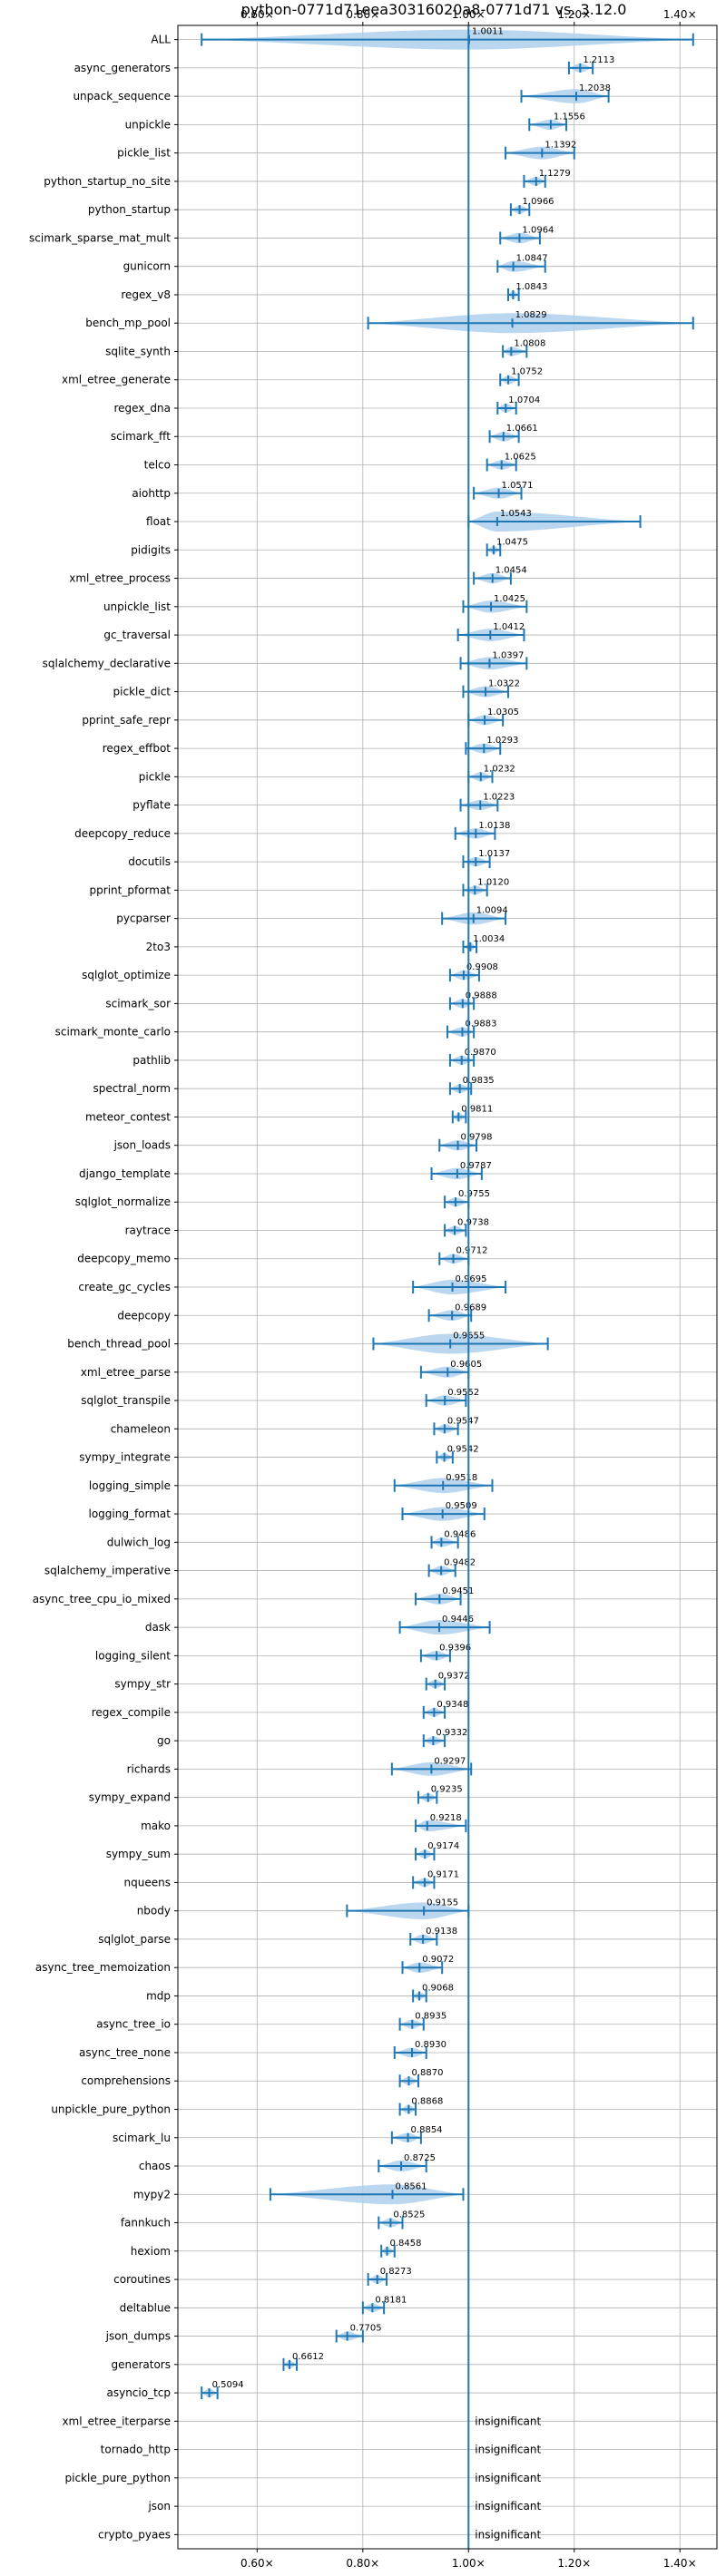  I want to click on benchmark-name: regex_v8, so click(146, 294).